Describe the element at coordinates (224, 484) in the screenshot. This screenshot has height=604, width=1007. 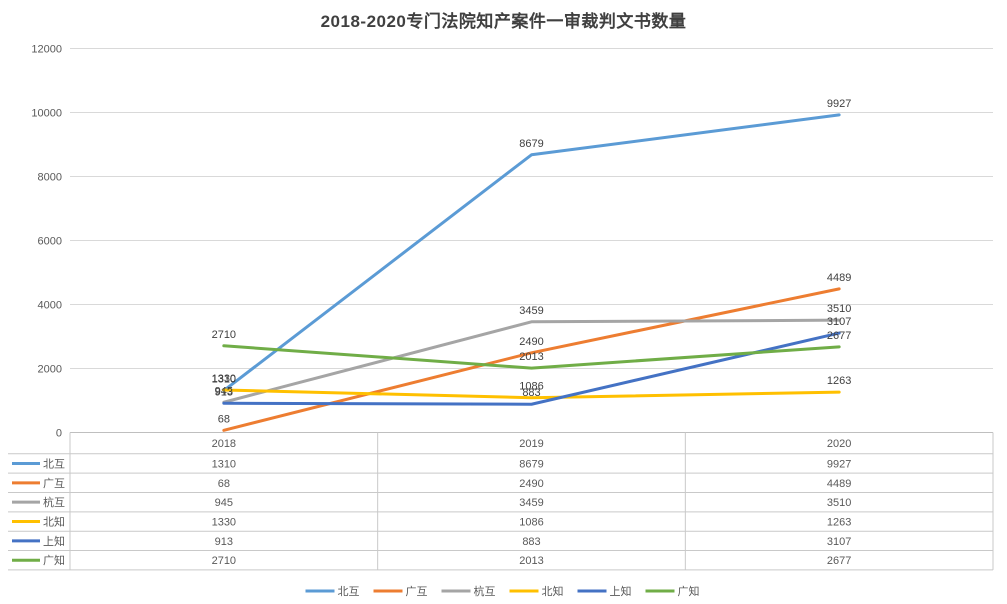
I see `table-cell: 68` at that location.